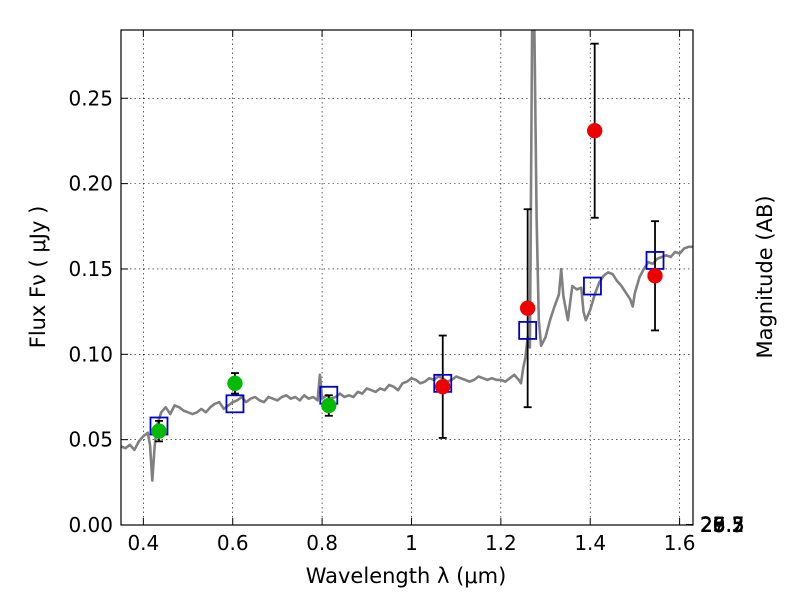 This screenshot has height=600, width=800. What do you see at coordinates (233, 543) in the screenshot?
I see `x-tick-label: 0.6` at bounding box center [233, 543].